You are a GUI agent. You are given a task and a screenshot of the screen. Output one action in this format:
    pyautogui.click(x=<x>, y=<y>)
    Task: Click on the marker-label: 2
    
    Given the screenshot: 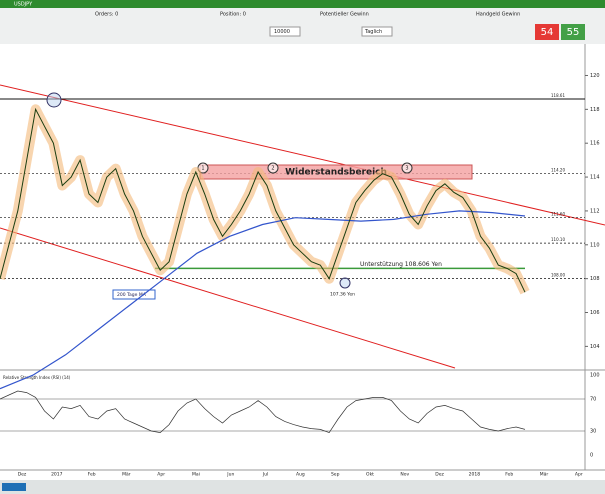 What is the action you would take?
    pyautogui.click(x=272, y=169)
    